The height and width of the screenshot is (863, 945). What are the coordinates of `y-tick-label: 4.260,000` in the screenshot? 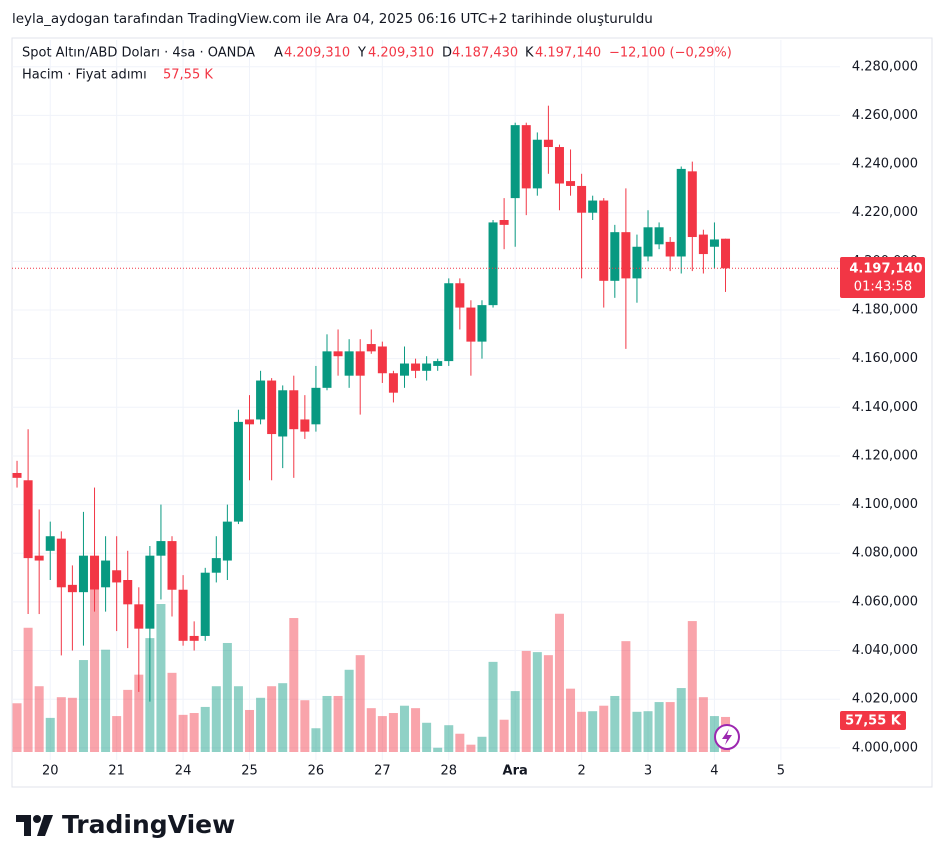 It's located at (885, 115).